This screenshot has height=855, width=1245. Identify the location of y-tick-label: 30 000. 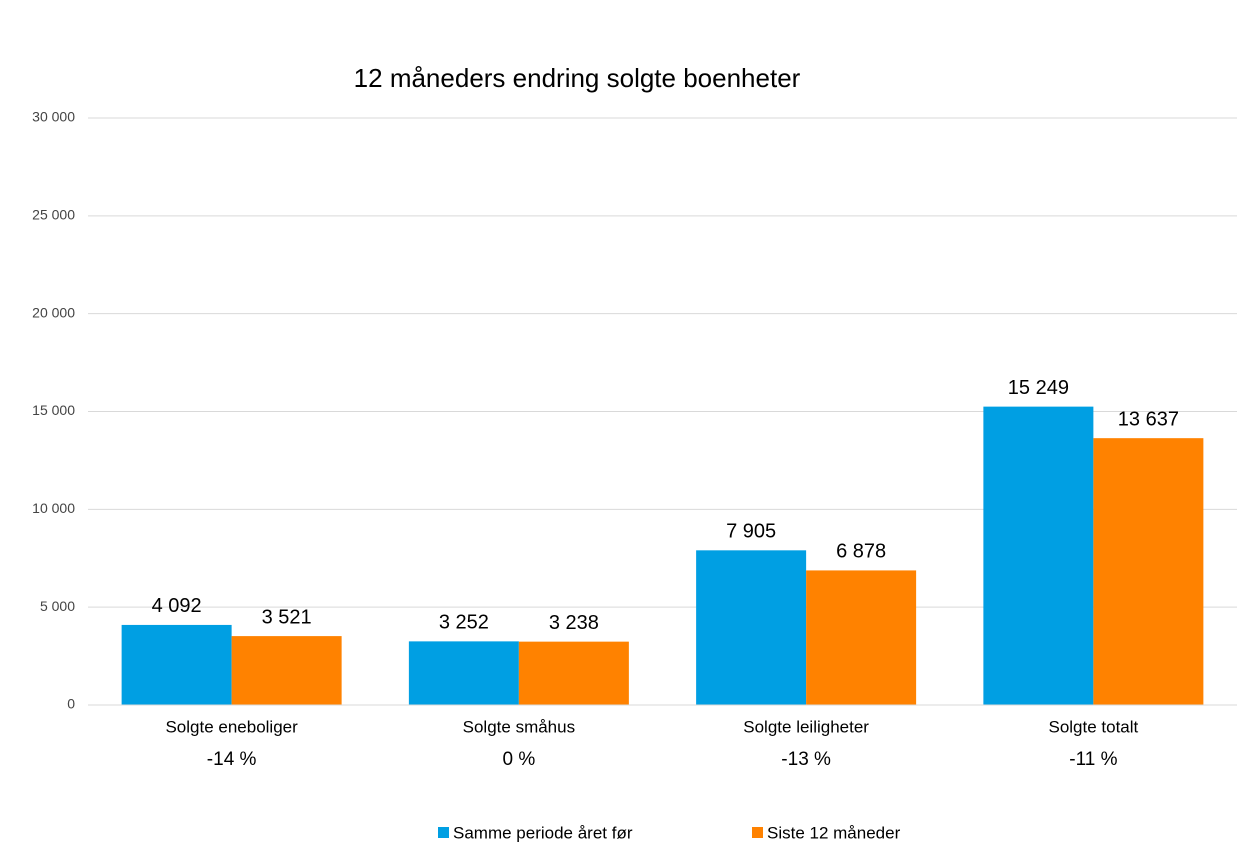
(53, 117).